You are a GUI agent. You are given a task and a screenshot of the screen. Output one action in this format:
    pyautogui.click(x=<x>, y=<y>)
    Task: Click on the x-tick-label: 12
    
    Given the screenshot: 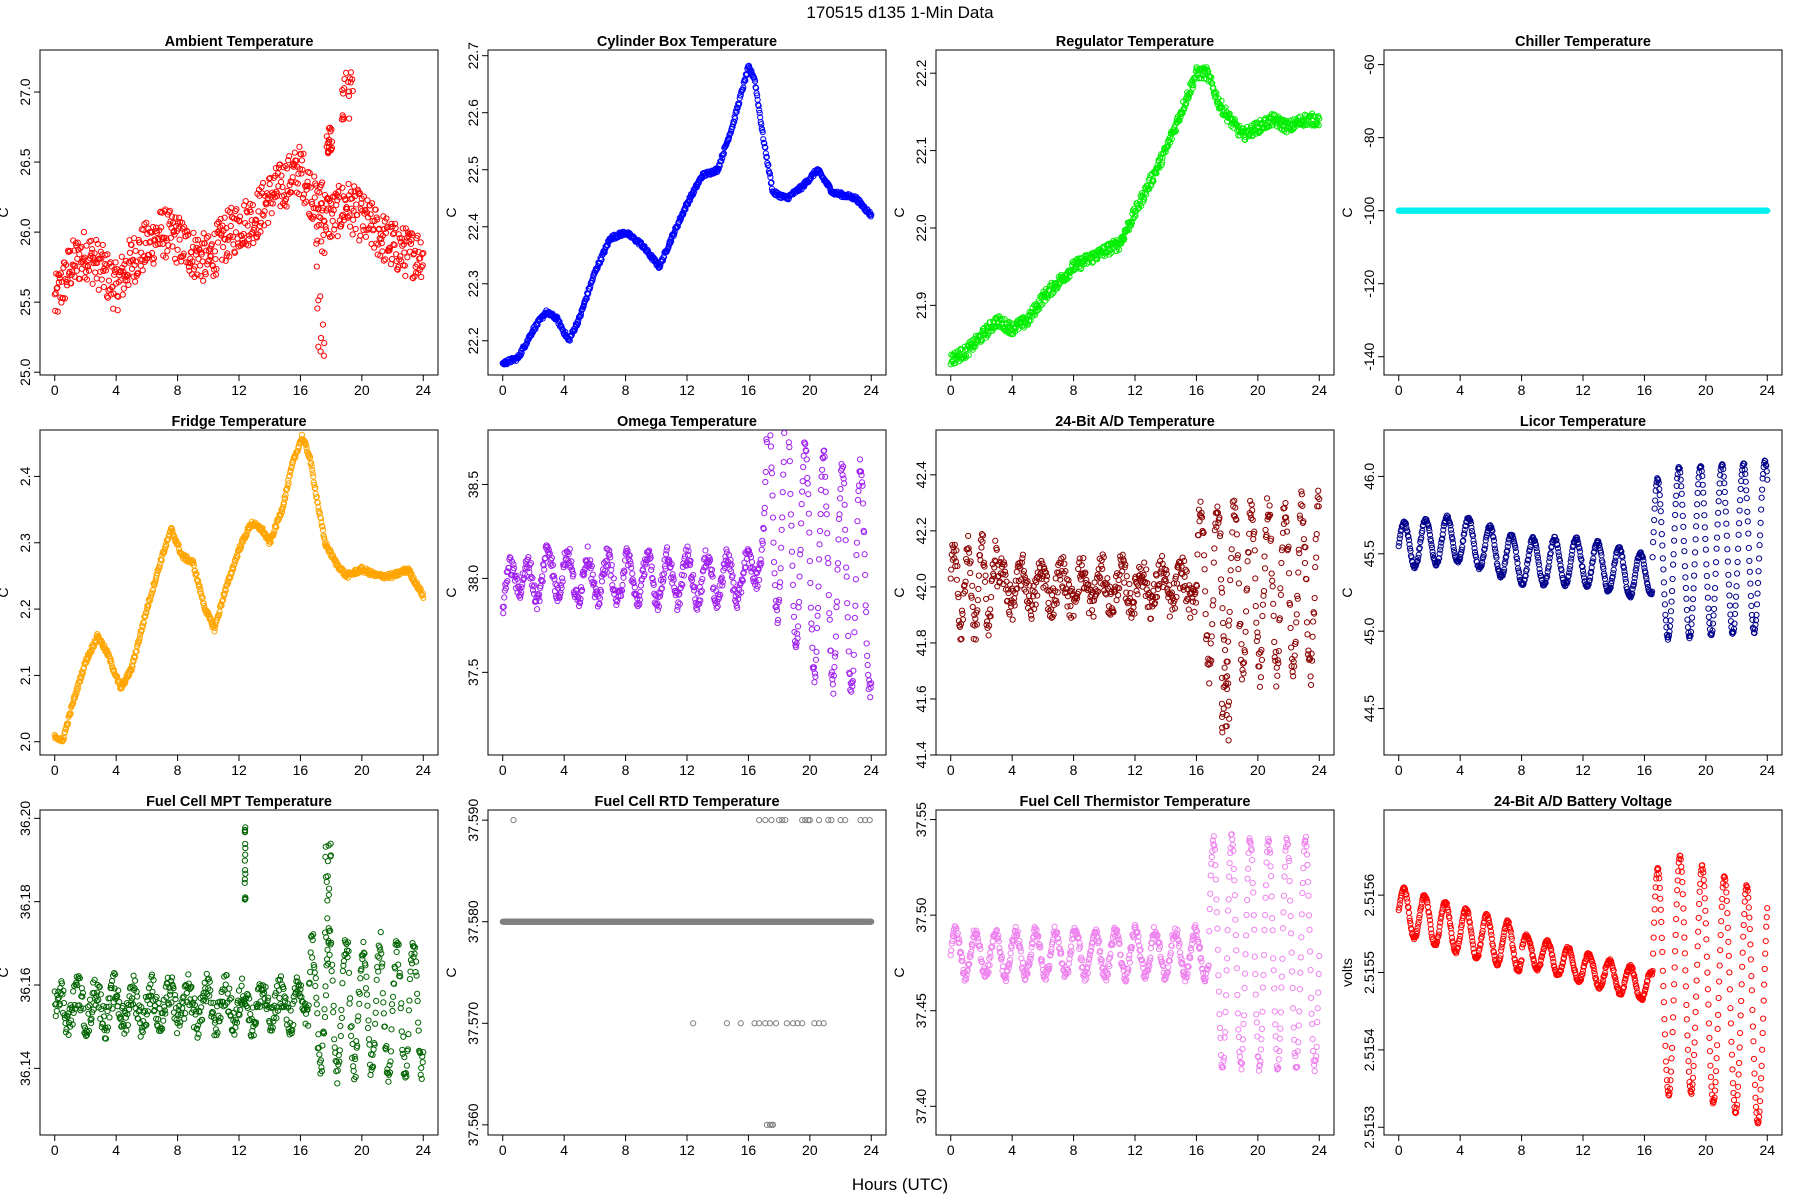 What is the action you would take?
    pyautogui.click(x=687, y=390)
    